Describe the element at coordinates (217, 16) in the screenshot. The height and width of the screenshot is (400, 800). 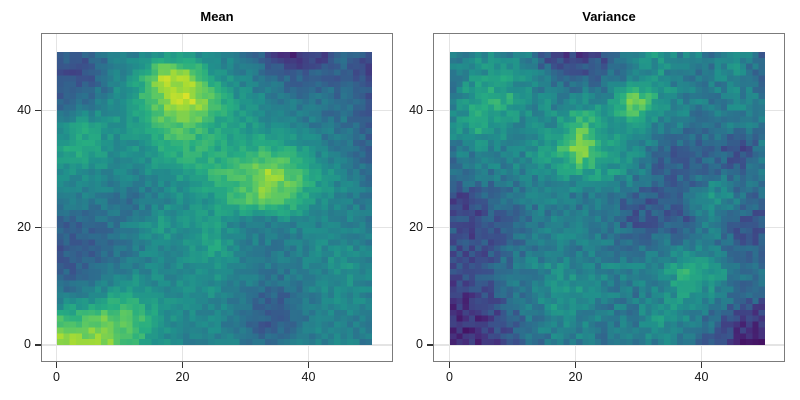
I see `mean-panel-title: Mean` at that location.